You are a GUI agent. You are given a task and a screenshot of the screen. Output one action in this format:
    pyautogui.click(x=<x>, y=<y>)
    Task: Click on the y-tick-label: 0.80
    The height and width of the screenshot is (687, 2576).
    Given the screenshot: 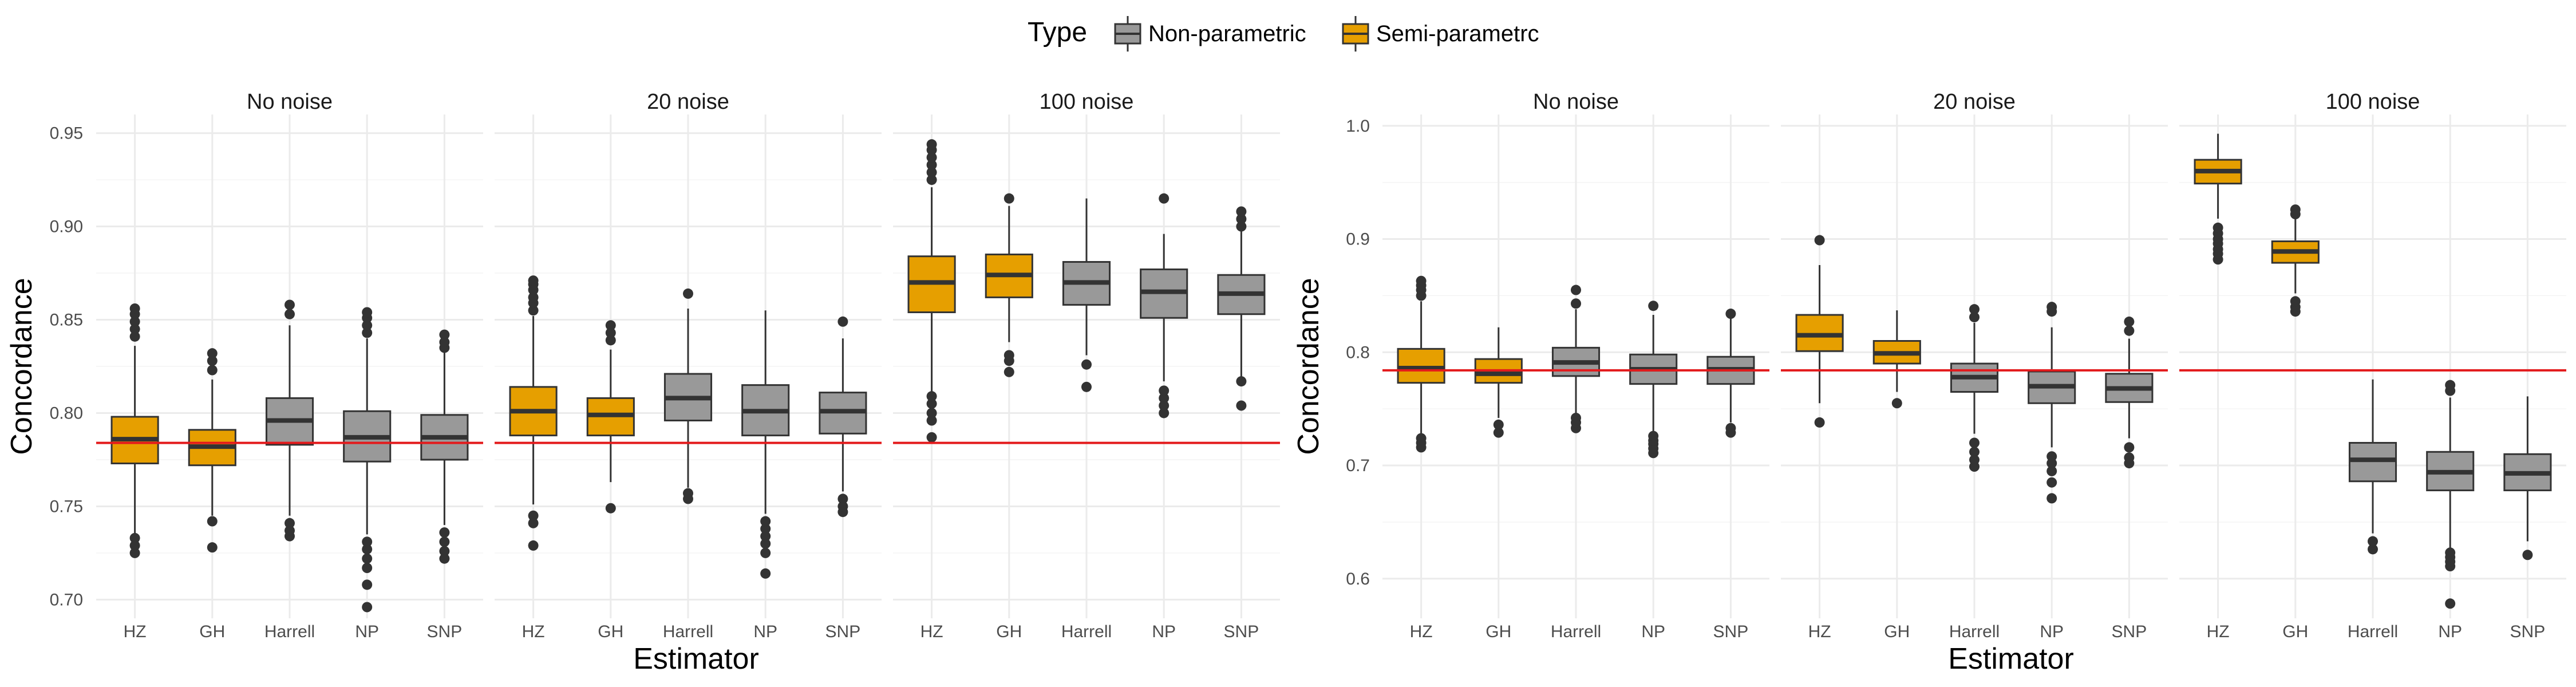 What is the action you would take?
    pyautogui.click(x=66, y=414)
    